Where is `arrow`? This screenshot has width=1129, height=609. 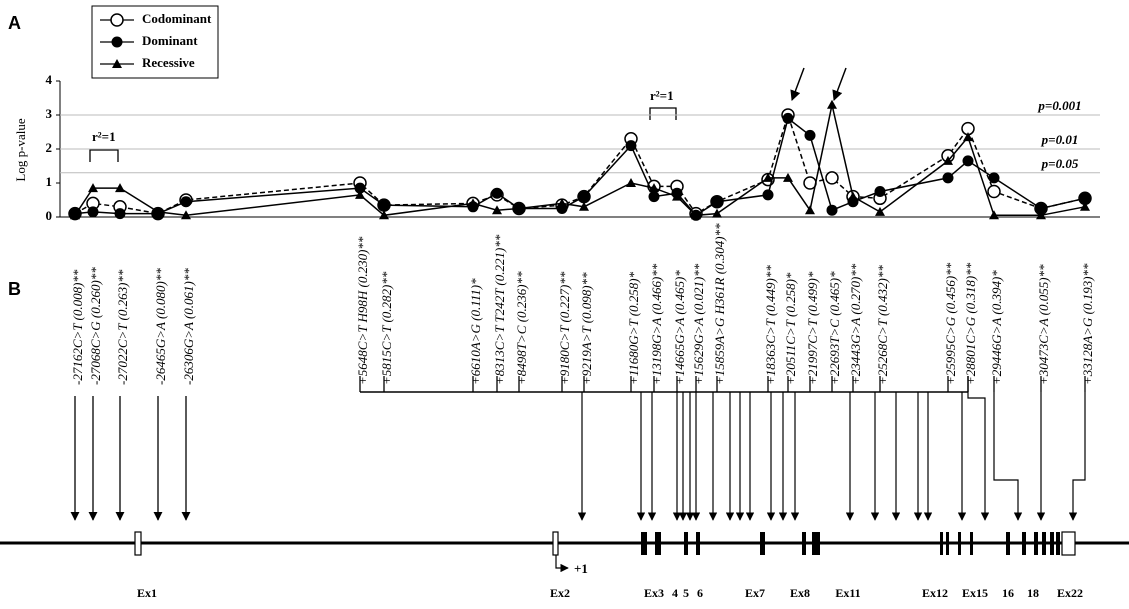
arrow is located at coordinates (839, 84).